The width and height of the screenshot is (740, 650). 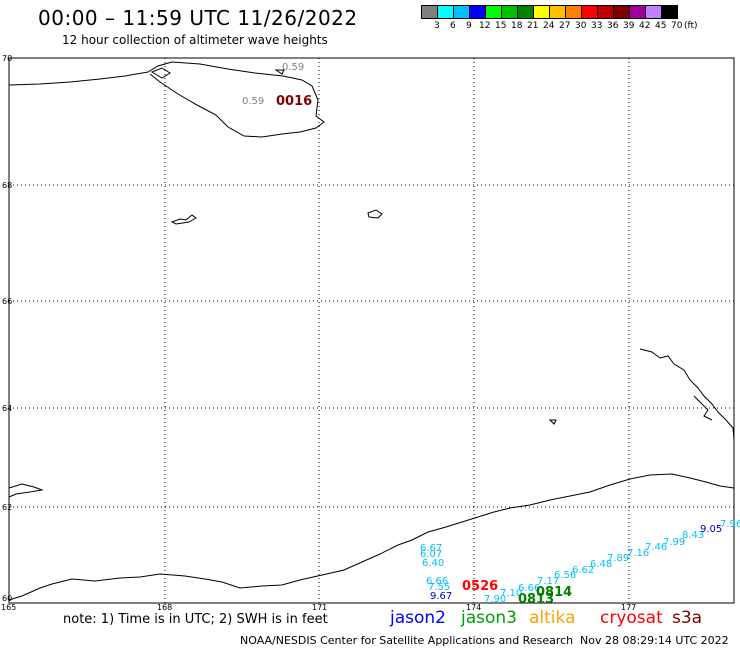 What do you see at coordinates (431, 554) in the screenshot?
I see `measurement-label: 6.07` at bounding box center [431, 554].